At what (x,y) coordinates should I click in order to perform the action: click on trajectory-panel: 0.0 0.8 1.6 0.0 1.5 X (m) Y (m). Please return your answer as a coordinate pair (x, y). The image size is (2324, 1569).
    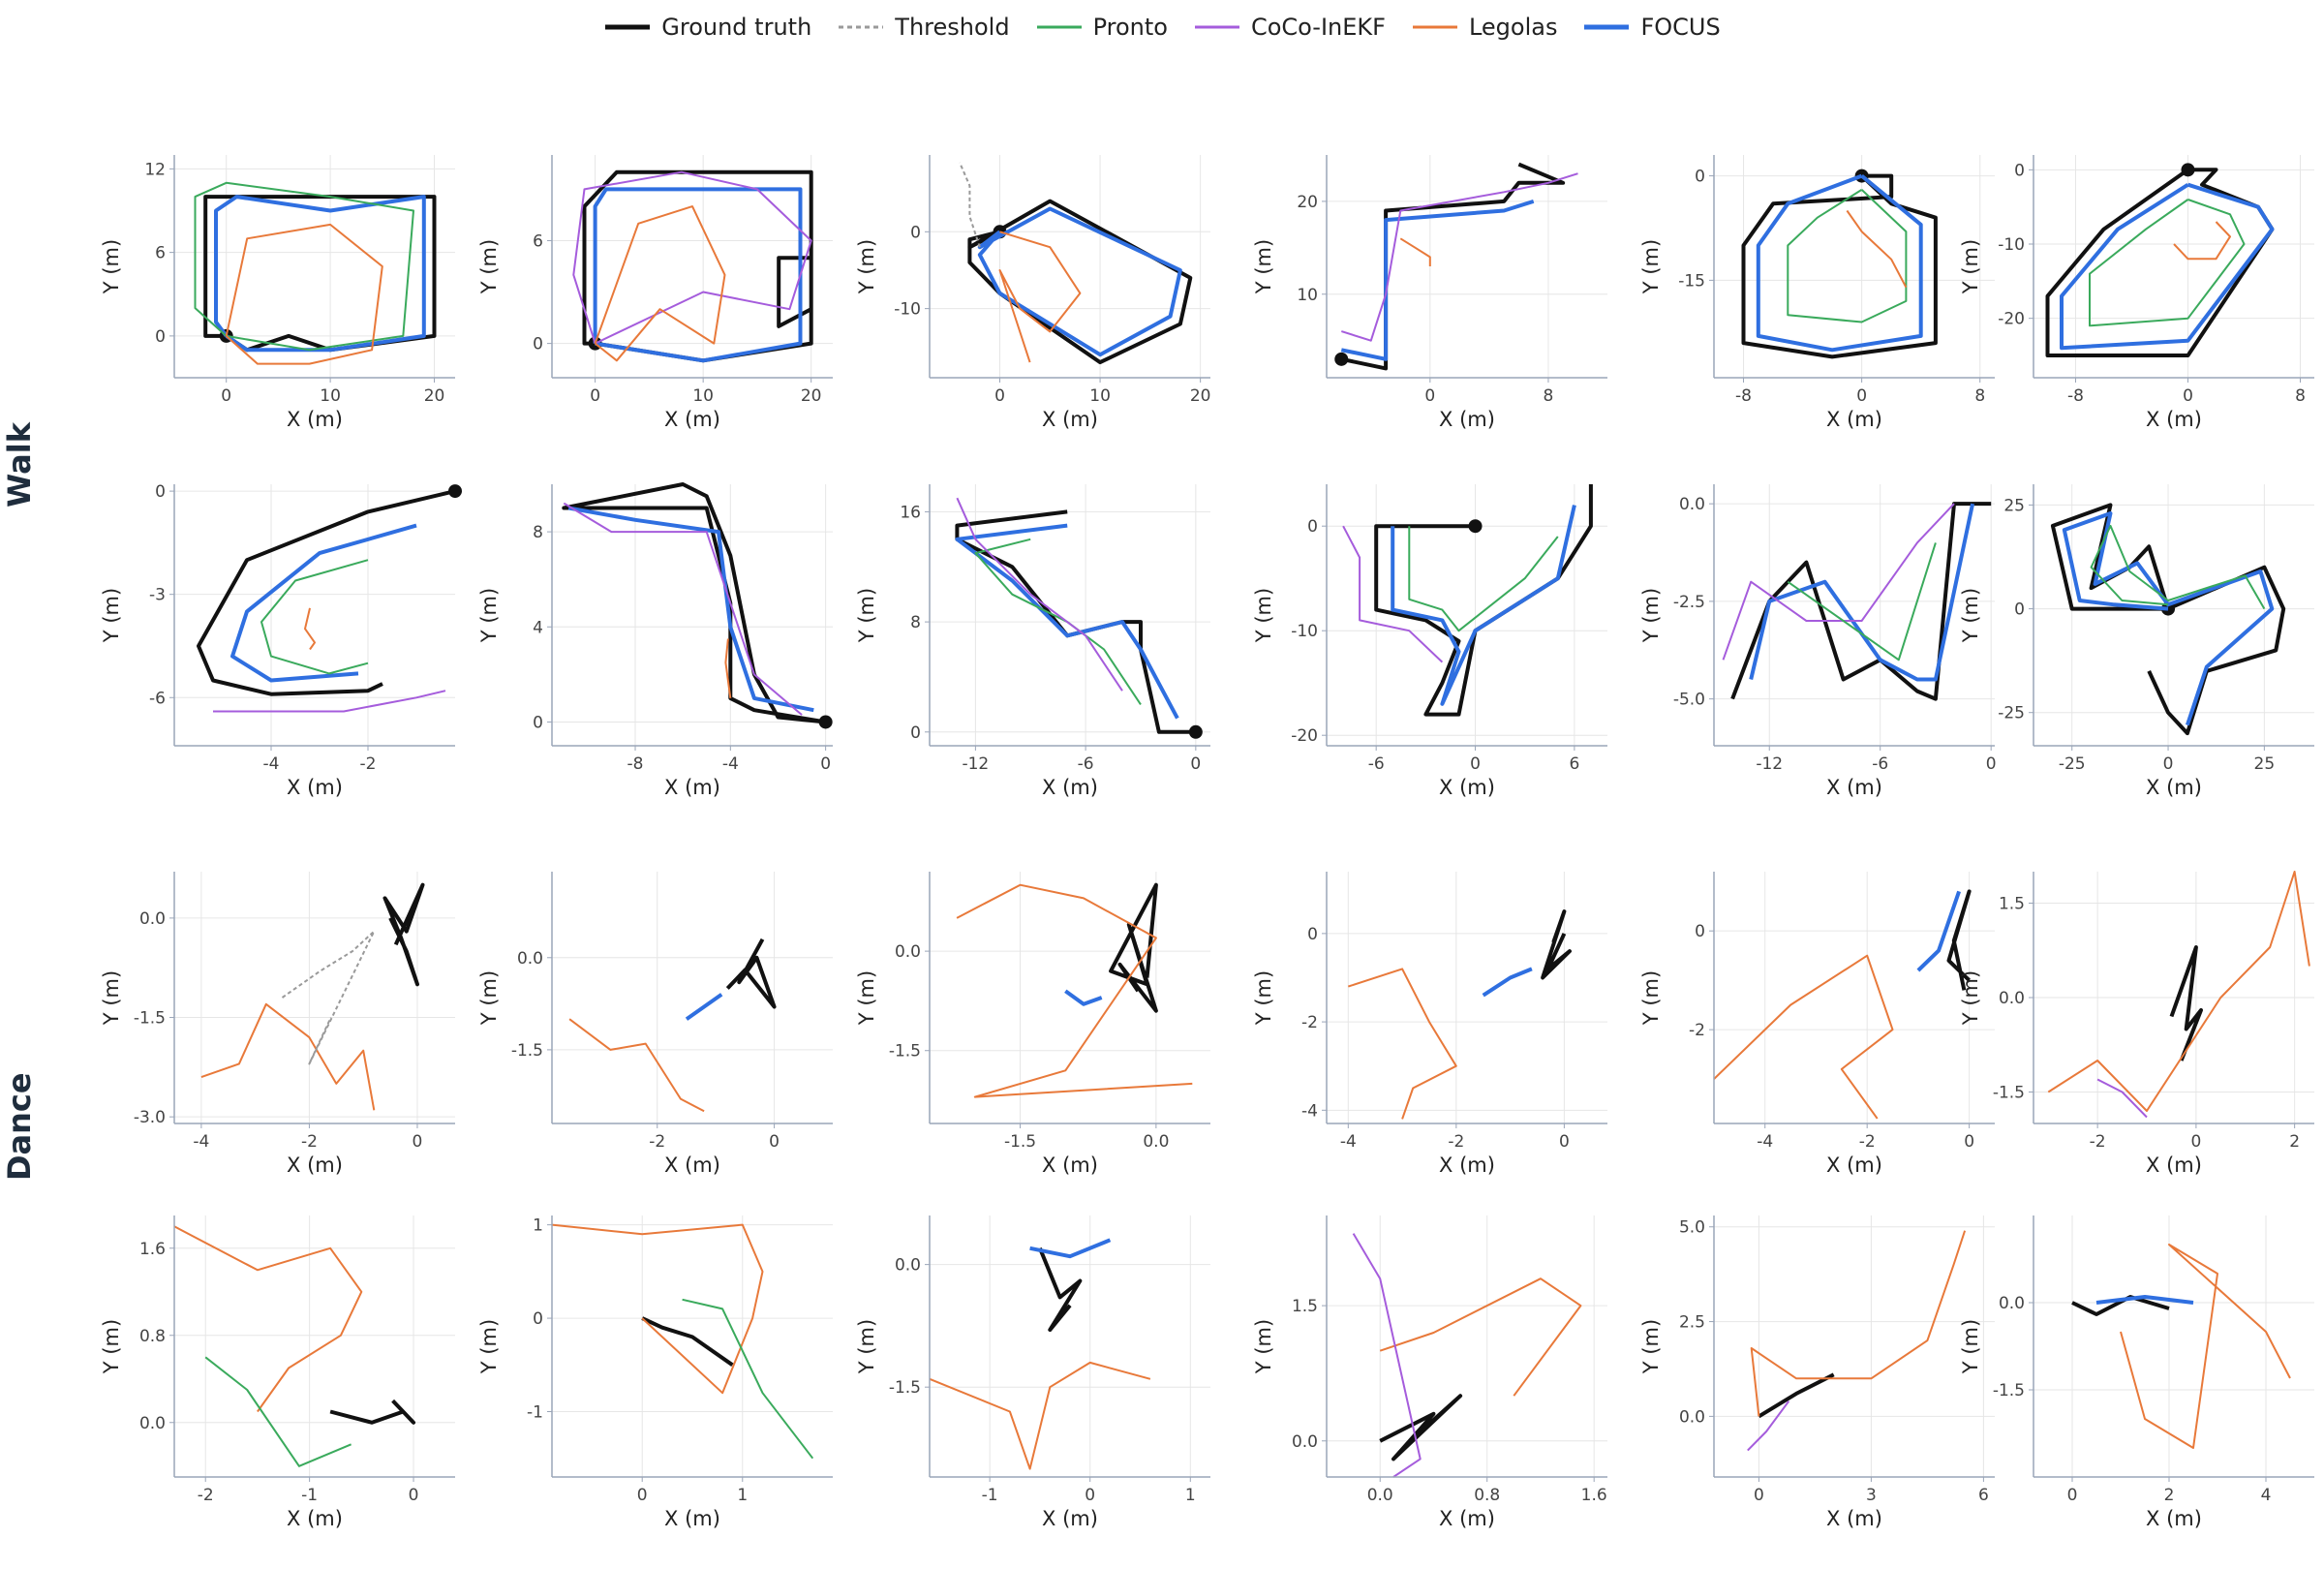
    Looking at the image, I should click on (1430, 1372).